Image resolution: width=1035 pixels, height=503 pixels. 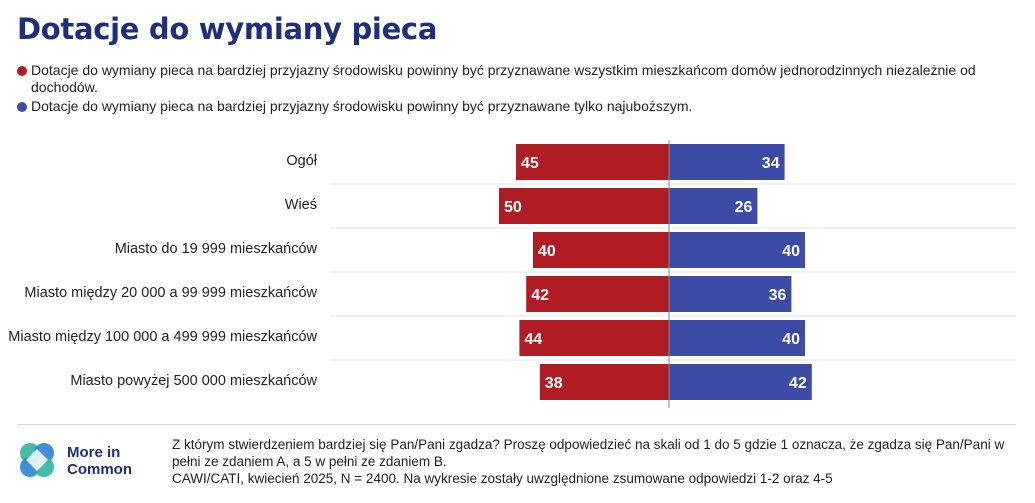 What do you see at coordinates (300, 204) in the screenshot?
I see `category-label: Wieś` at bounding box center [300, 204].